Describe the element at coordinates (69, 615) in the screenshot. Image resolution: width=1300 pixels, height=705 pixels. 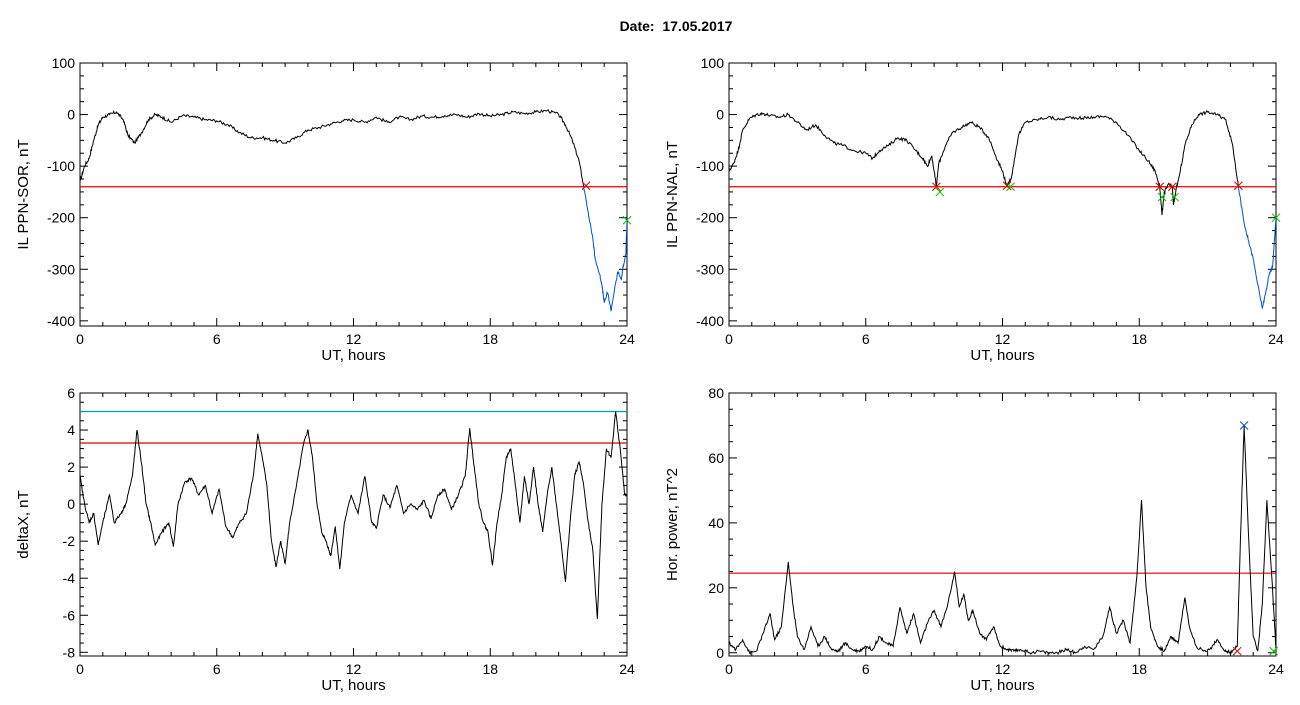
I see `y-tick-label: -6` at that location.